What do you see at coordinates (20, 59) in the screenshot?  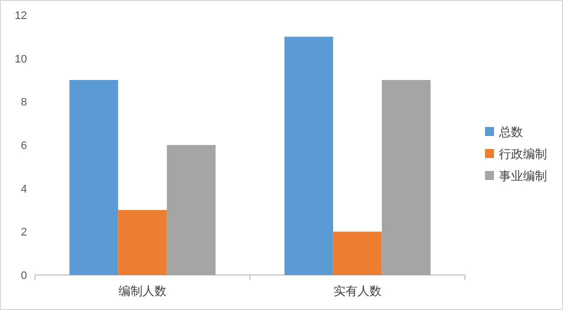 I see `y-tick-label: 10` at bounding box center [20, 59].